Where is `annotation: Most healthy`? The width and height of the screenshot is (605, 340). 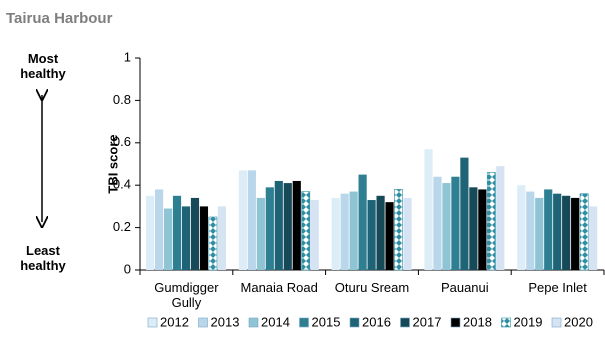
annotation: Most healthy is located at coordinates (43, 66).